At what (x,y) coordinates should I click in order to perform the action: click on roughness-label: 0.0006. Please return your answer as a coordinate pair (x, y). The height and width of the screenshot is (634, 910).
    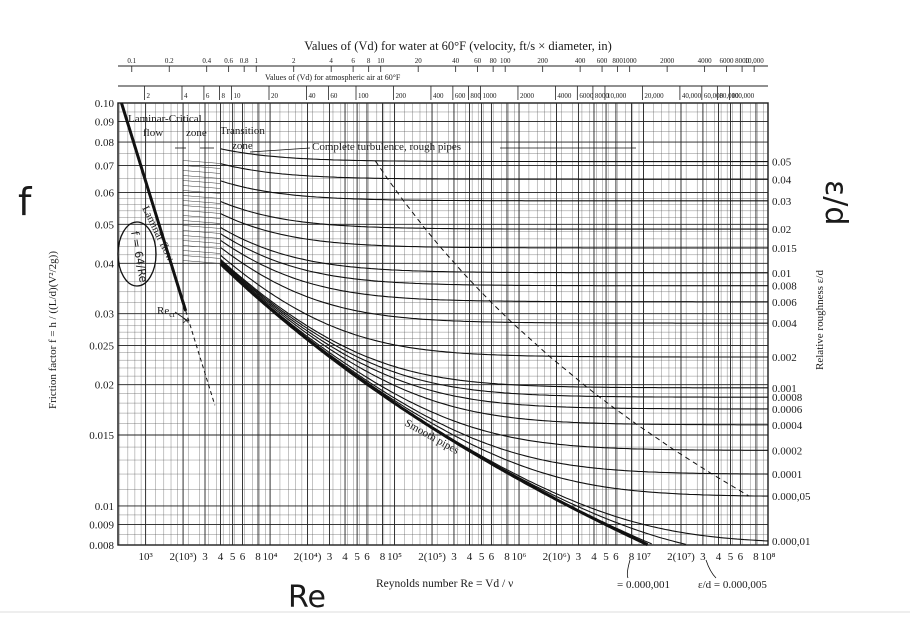
    Looking at the image, I should click on (787, 410).